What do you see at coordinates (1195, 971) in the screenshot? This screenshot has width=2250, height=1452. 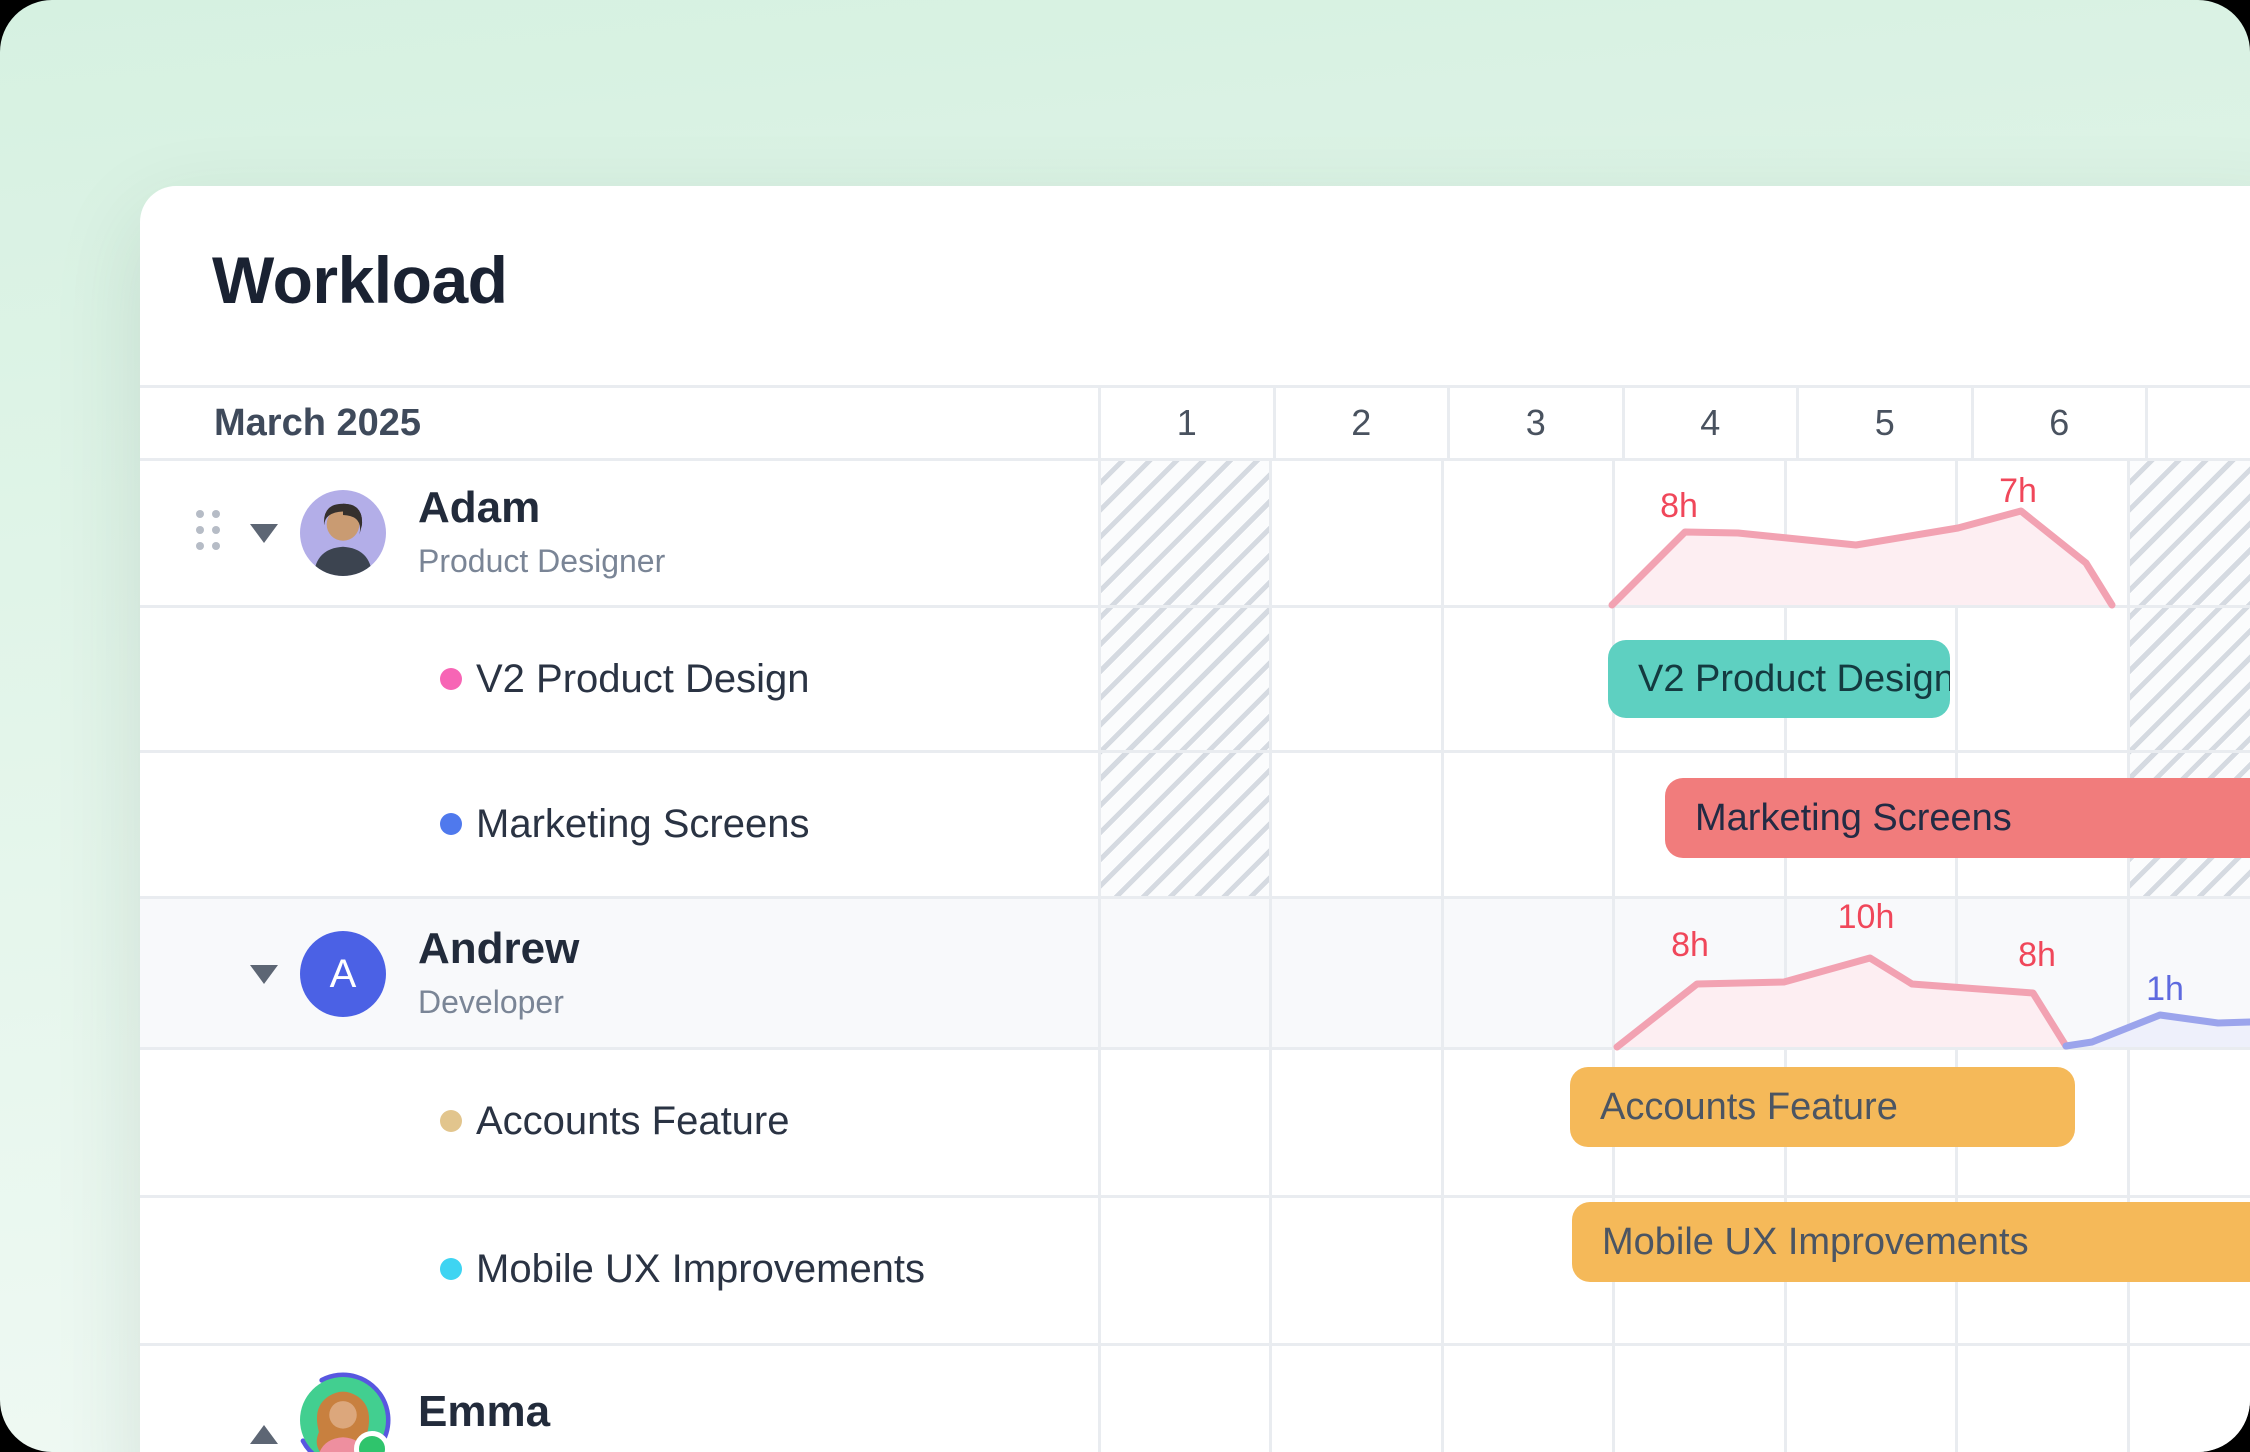 I see `person-row-andrew: A Andrew Developer` at bounding box center [1195, 971].